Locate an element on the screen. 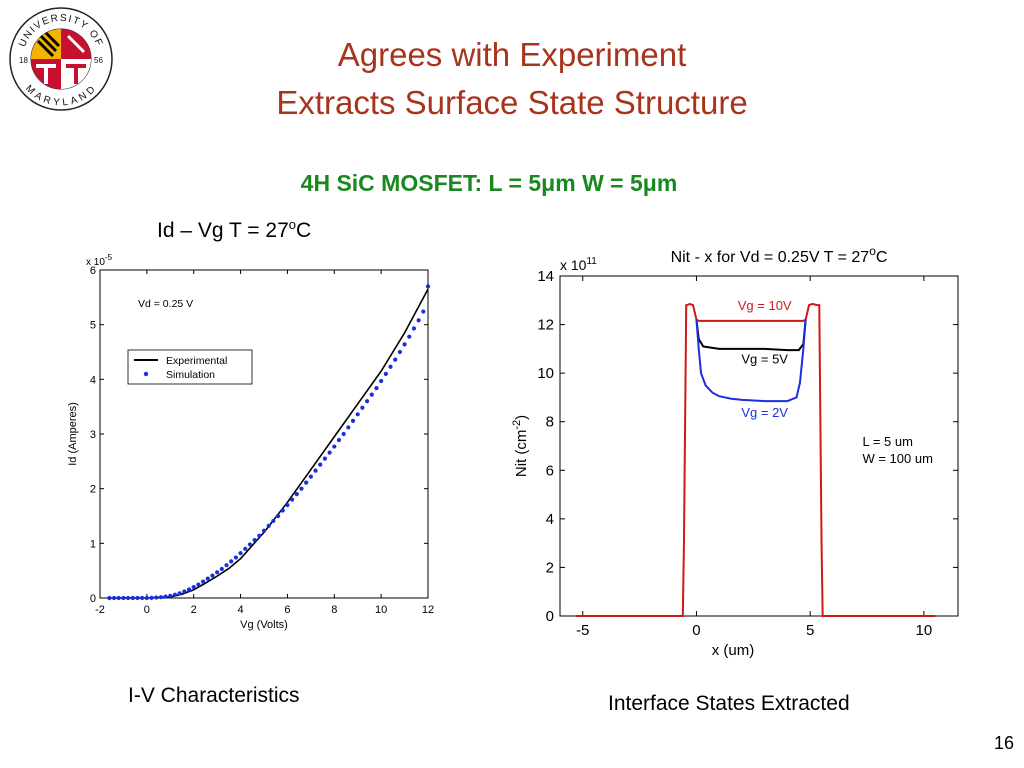  iv-y-tick-label: 4 is located at coordinates (93, 380).